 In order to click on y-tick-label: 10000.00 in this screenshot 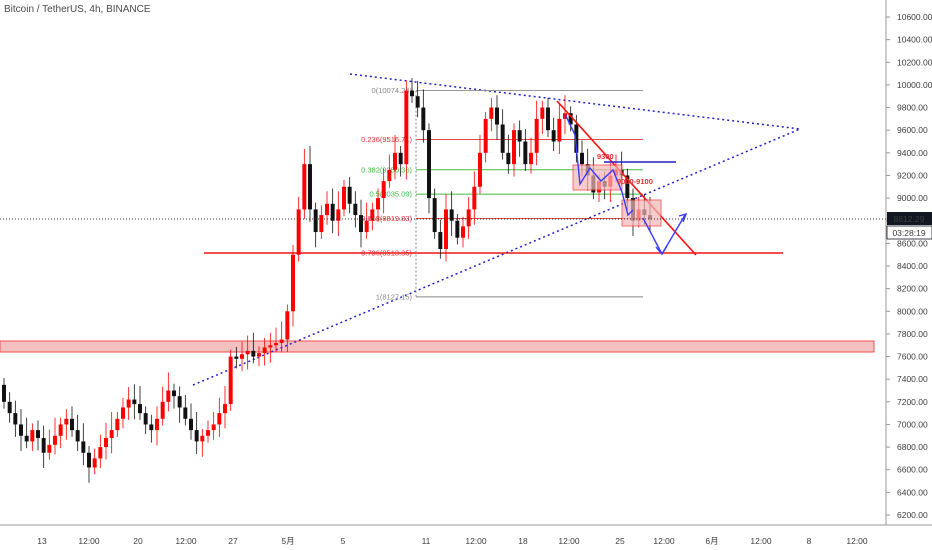, I will do `click(914, 85)`.